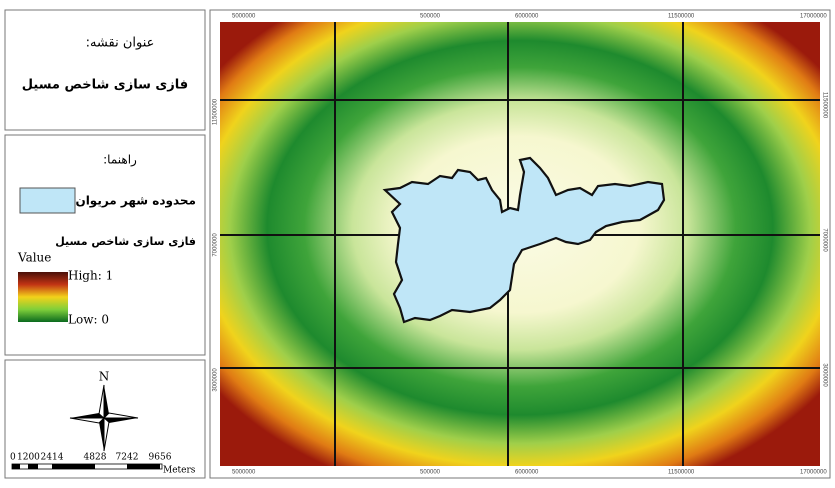 The image size is (835, 488). What do you see at coordinates (105, 70) in the screenshot?
I see `title-panel` at bounding box center [105, 70].